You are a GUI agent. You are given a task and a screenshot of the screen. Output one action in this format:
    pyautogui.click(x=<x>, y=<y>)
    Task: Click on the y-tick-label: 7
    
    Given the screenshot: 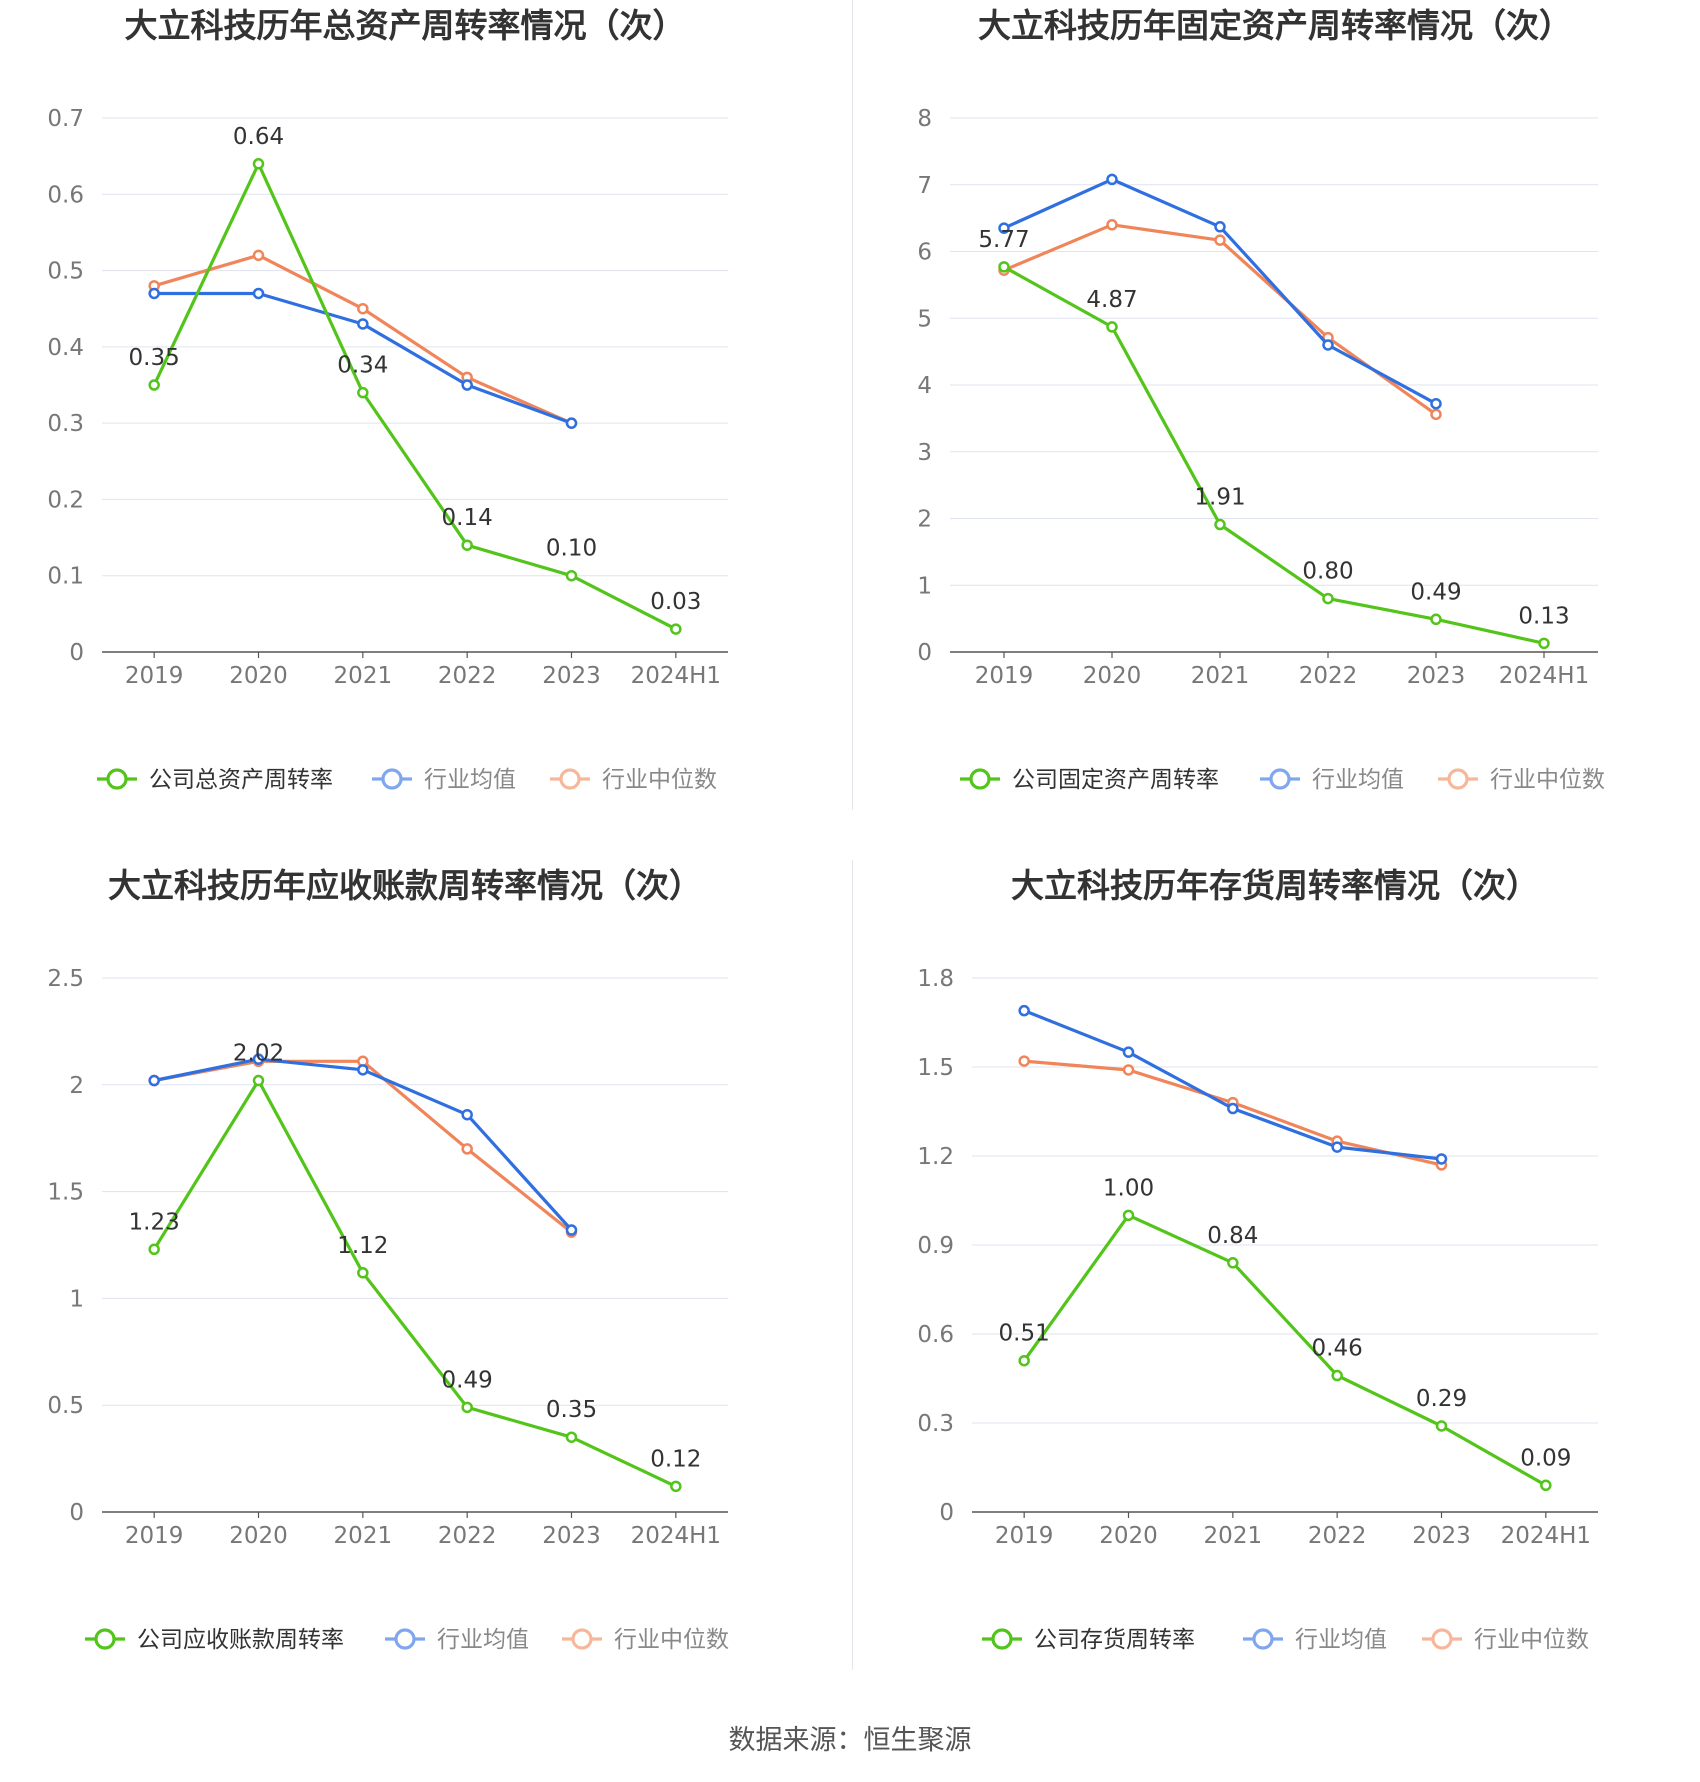 What is the action you would take?
    pyautogui.click(x=924, y=186)
    